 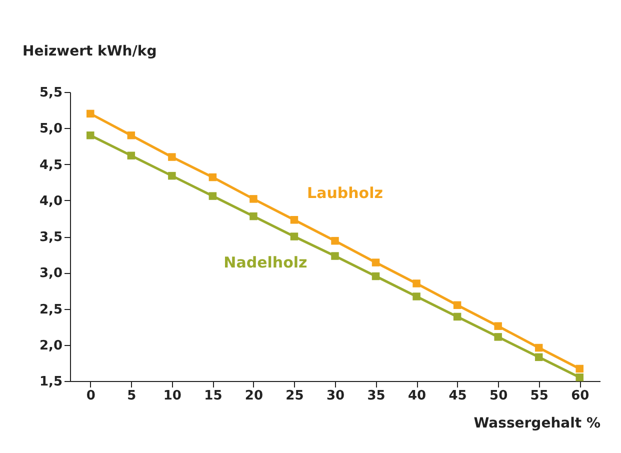 What do you see at coordinates (89, 52) in the screenshot?
I see `y-axis-title: Heizwert kWh/kg` at bounding box center [89, 52].